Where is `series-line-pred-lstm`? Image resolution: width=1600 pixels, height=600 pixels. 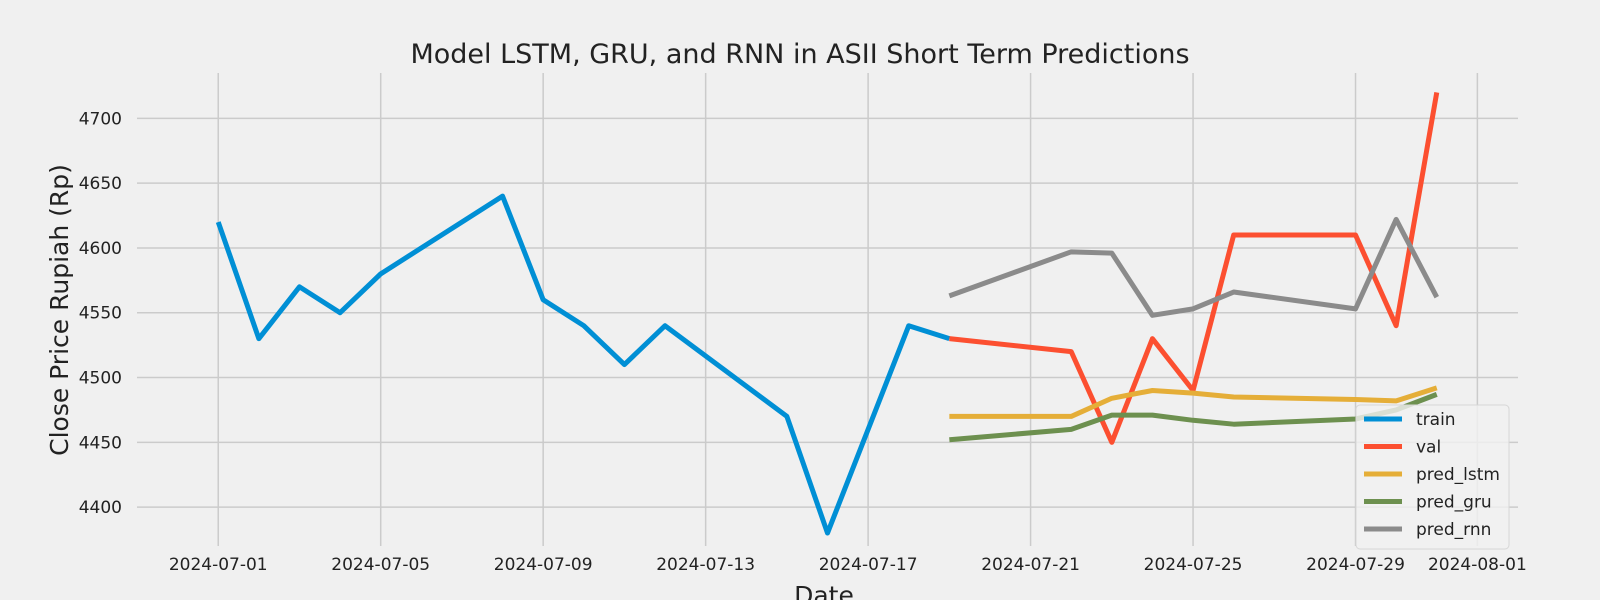
series-line-pred-lstm is located at coordinates (1193, 402).